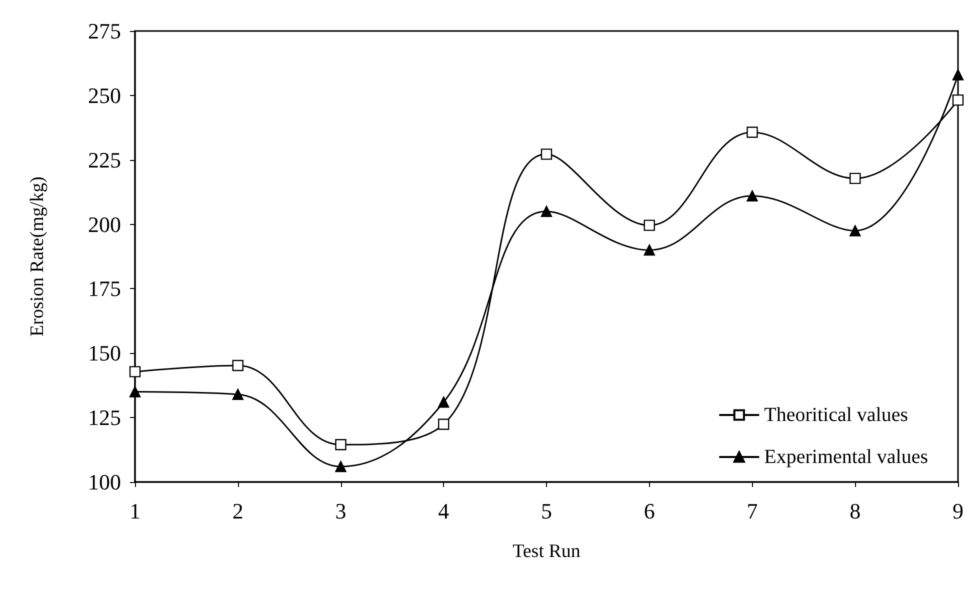 The image size is (976, 590). What do you see at coordinates (958, 511) in the screenshot?
I see `x-tick-label: 9` at bounding box center [958, 511].